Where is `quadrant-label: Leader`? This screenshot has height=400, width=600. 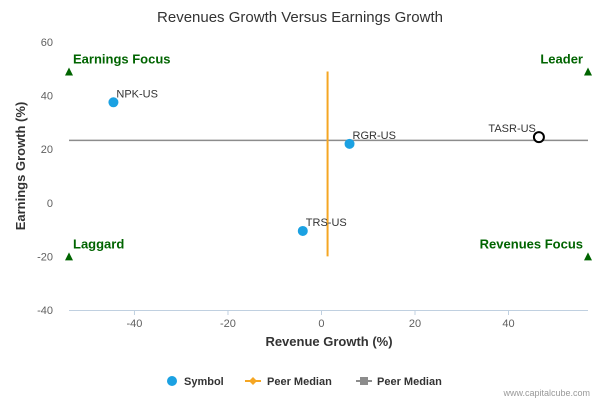 quadrant-label: Leader is located at coordinates (561, 58).